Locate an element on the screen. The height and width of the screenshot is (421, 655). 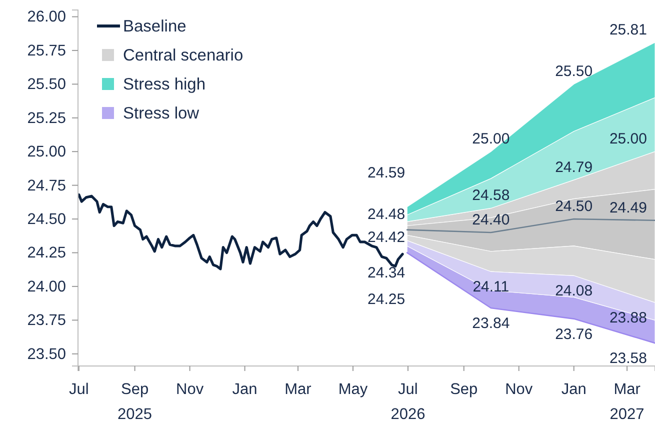
y-tick-label: 25.75 is located at coordinates (46, 51).